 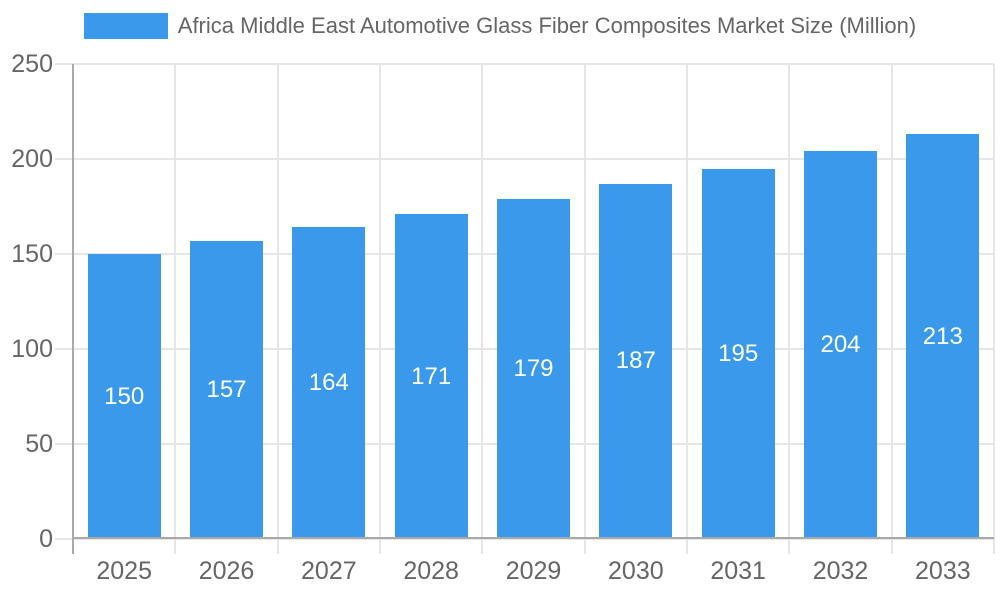 I want to click on x-tick-label: 2025, so click(x=124, y=571).